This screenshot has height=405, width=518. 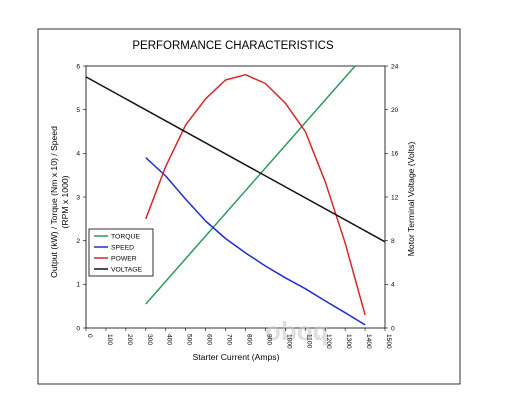 What do you see at coordinates (348, 341) in the screenshot?
I see `x-tick-label: 1300` at bounding box center [348, 341].